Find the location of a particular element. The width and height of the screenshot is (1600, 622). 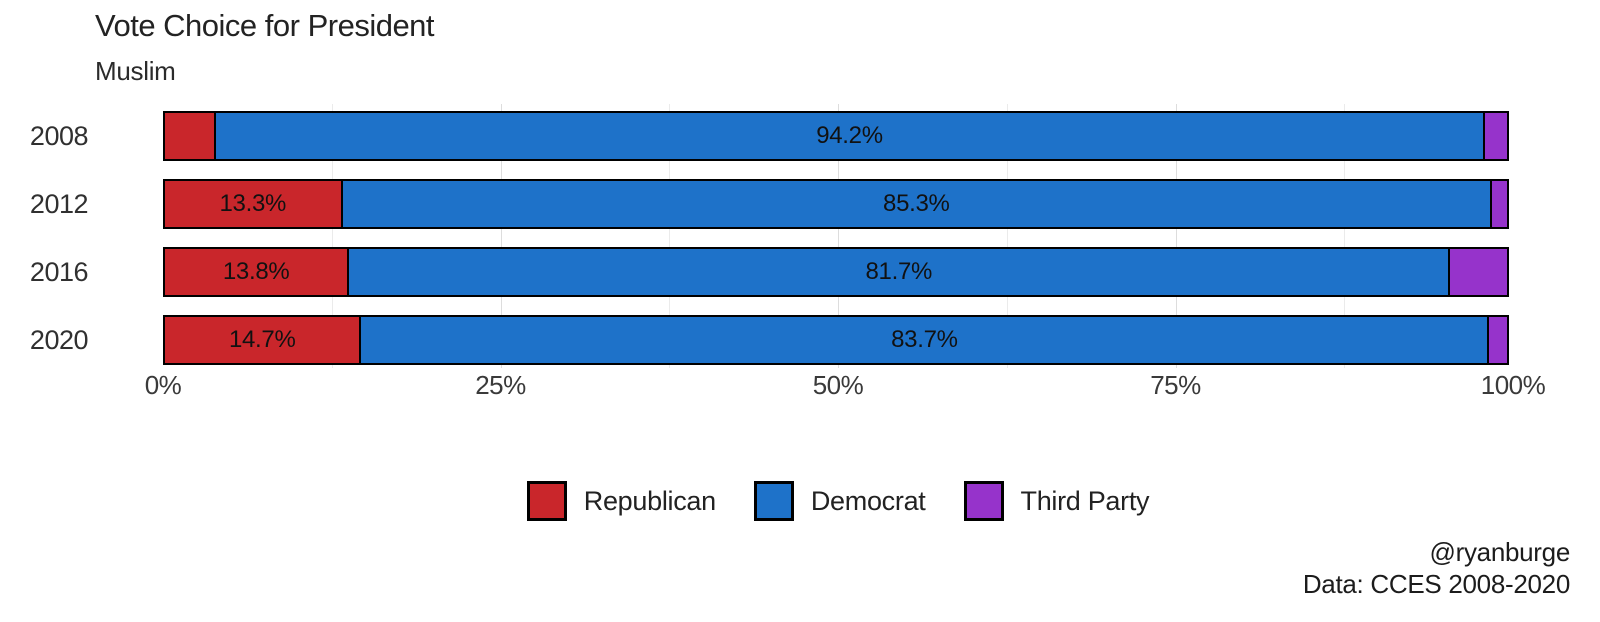

caption: @ryanburge Data: CCES 2008-2020 is located at coordinates (1436, 568).